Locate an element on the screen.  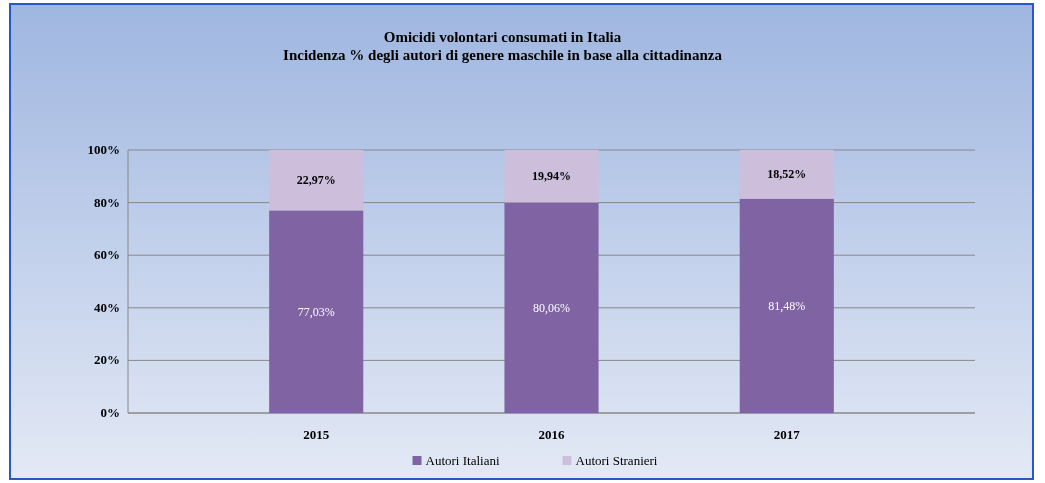
y-tick-label: 60% is located at coordinates (107, 255).